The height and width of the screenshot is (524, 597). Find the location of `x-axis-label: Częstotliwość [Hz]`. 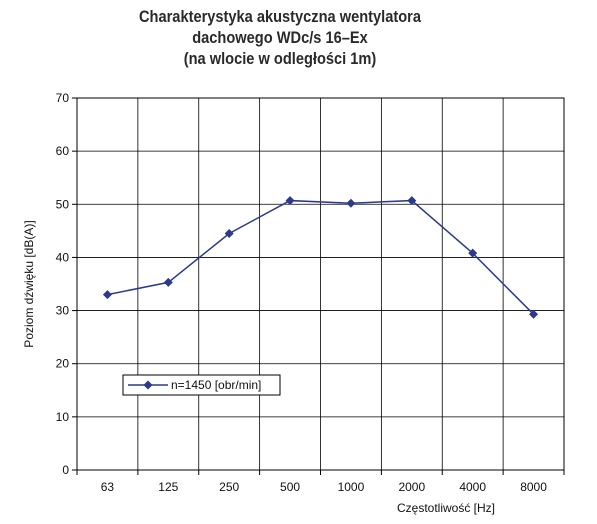

x-axis-label: Częstotliwość [Hz] is located at coordinates (446, 508).